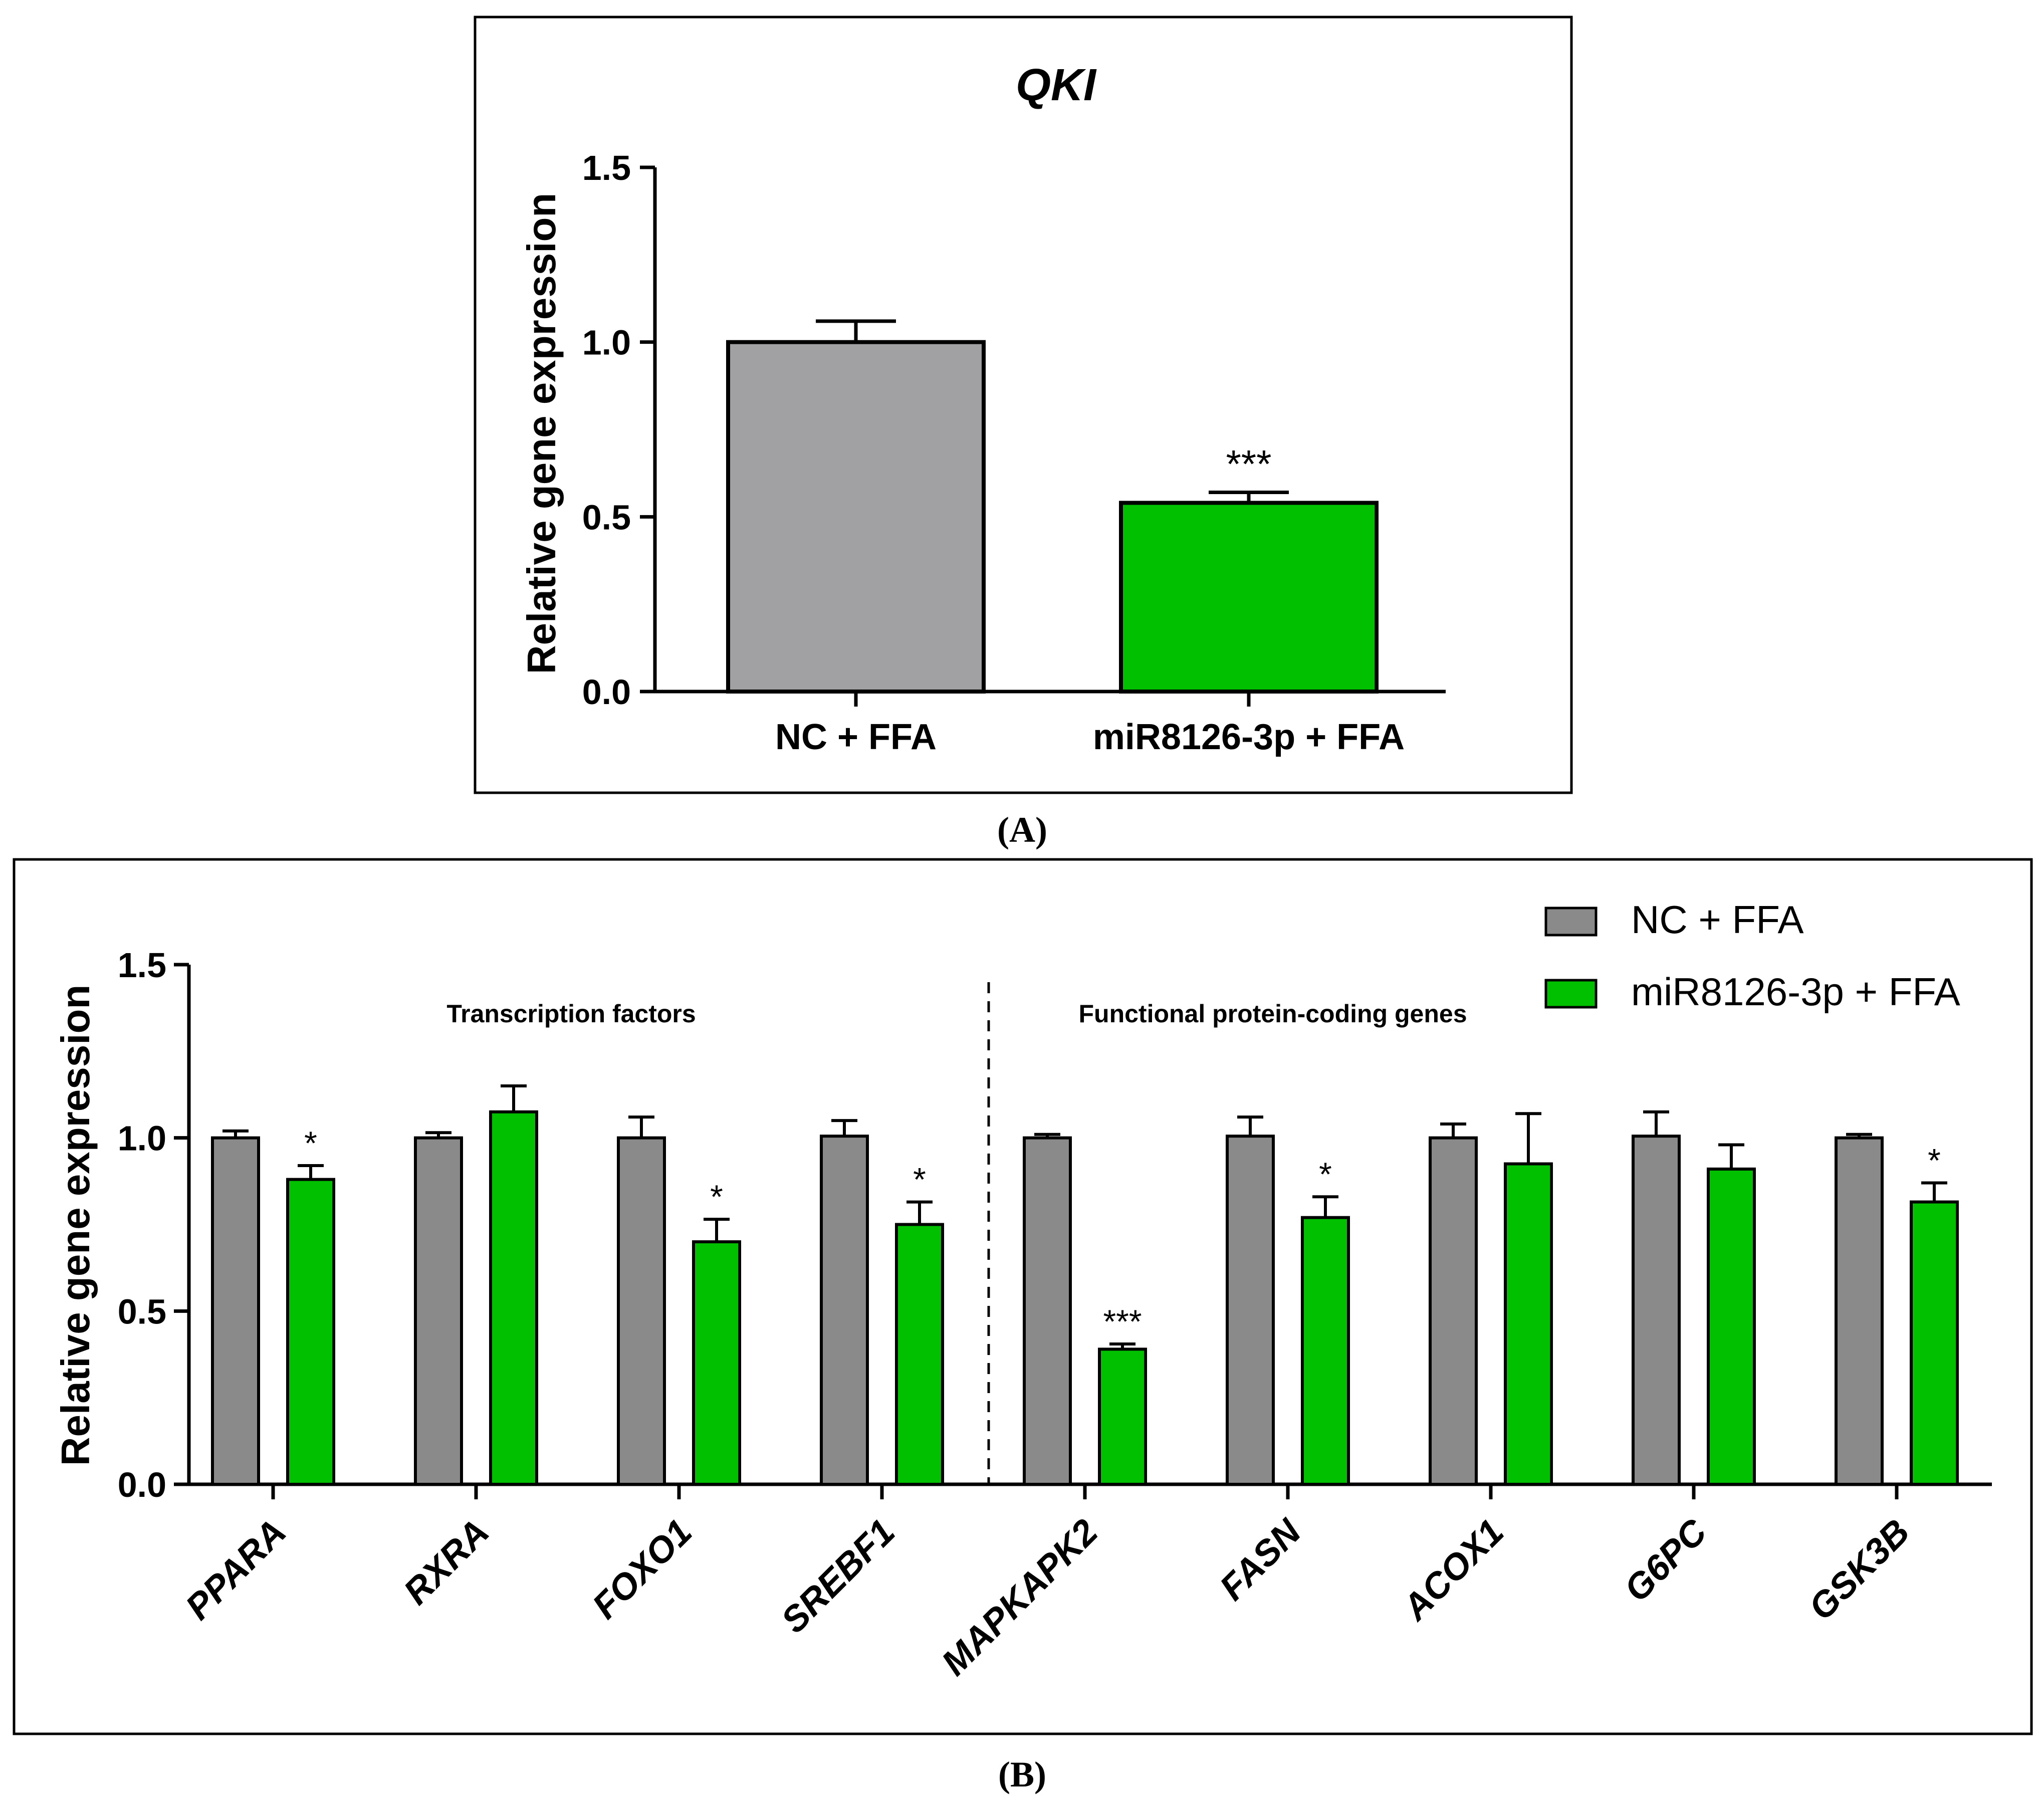  I want to click on panel-a-plot: 0.0 0.5 1.0 1.5 NC + FFA miR8126-3p + FFA ***, so click(1014, 452).